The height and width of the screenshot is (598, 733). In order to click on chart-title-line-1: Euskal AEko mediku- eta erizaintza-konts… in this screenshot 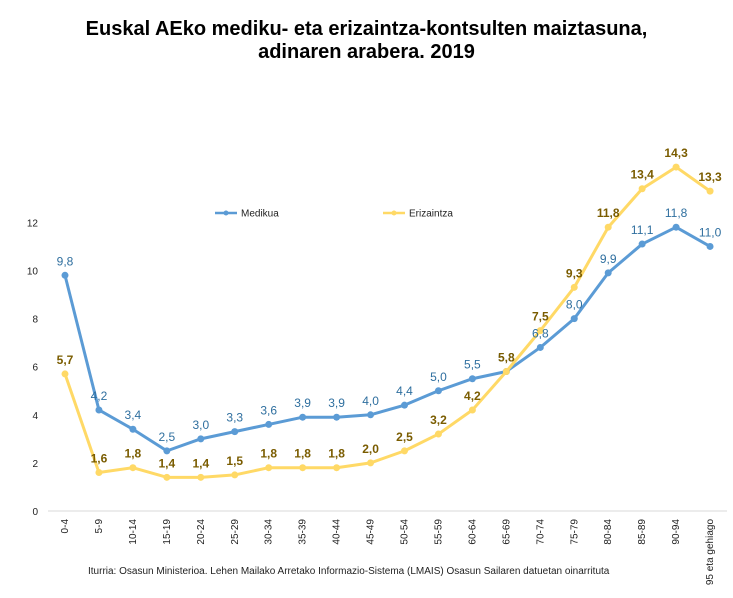, I will do `click(366, 29)`.